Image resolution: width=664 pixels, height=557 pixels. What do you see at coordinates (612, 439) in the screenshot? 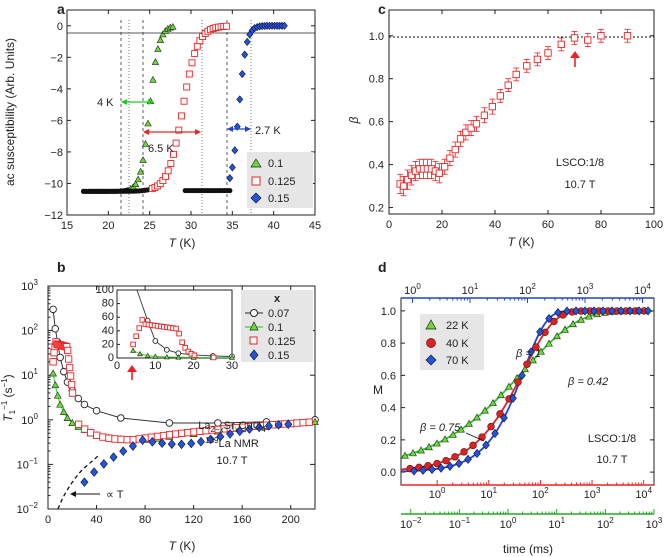
I see `panel-d-sample-label: LSCO:1/8` at bounding box center [612, 439].